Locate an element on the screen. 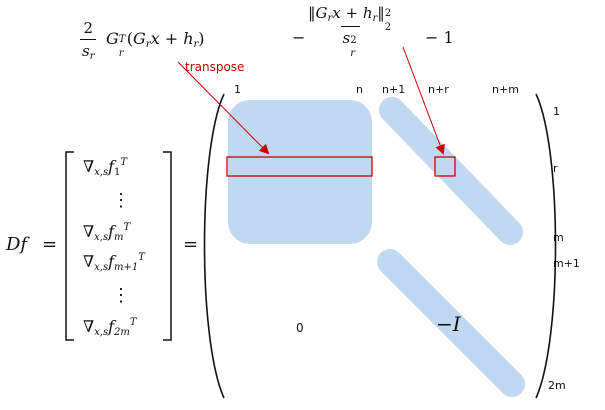 The height and width of the screenshot is (410, 605). zero-block-label: 0 is located at coordinates (300, 328).